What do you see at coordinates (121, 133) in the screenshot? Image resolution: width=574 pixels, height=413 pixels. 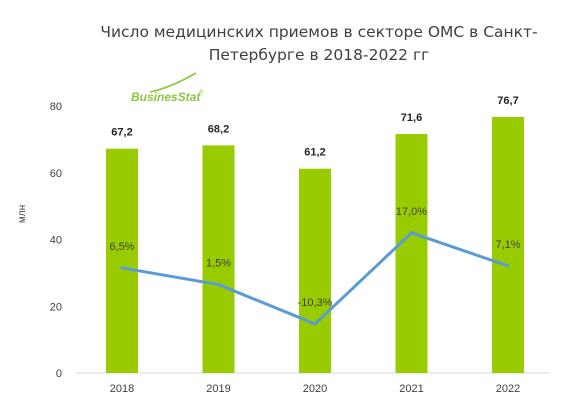 I see `bar-value-label: 67,2` at bounding box center [121, 133].